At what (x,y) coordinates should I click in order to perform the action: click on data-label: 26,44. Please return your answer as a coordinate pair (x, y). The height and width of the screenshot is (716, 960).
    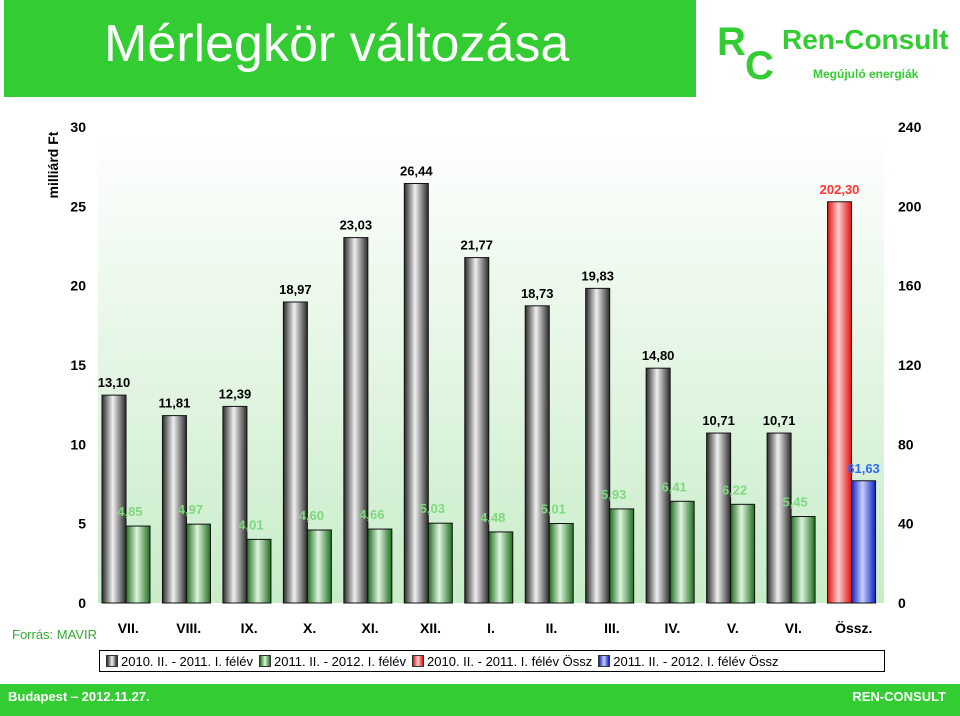
    Looking at the image, I should click on (416, 170).